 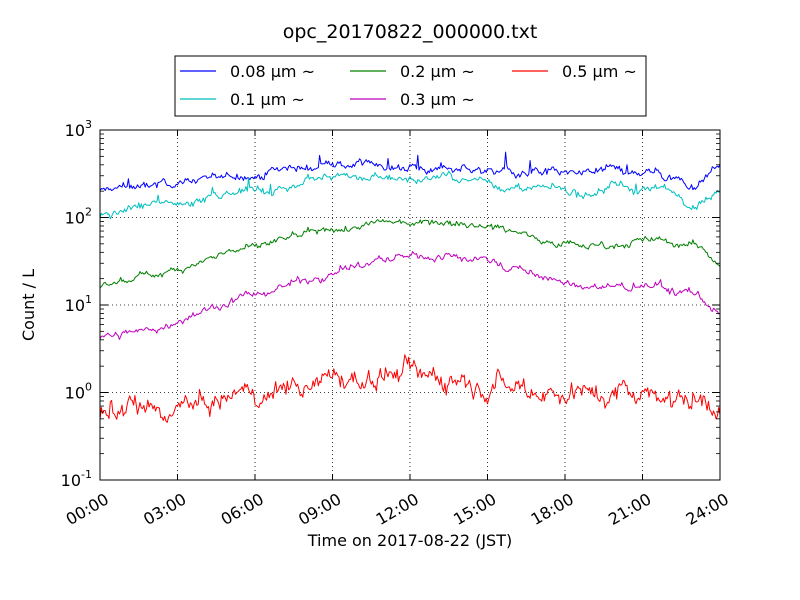 What do you see at coordinates (437, 71) in the screenshot?
I see `legend-label: 0.2 μm ~` at bounding box center [437, 71].